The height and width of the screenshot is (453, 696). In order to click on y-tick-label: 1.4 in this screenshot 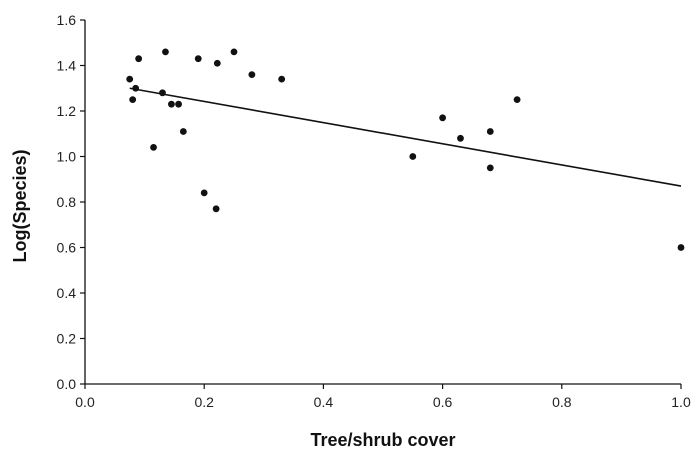, I will do `click(67, 66)`.